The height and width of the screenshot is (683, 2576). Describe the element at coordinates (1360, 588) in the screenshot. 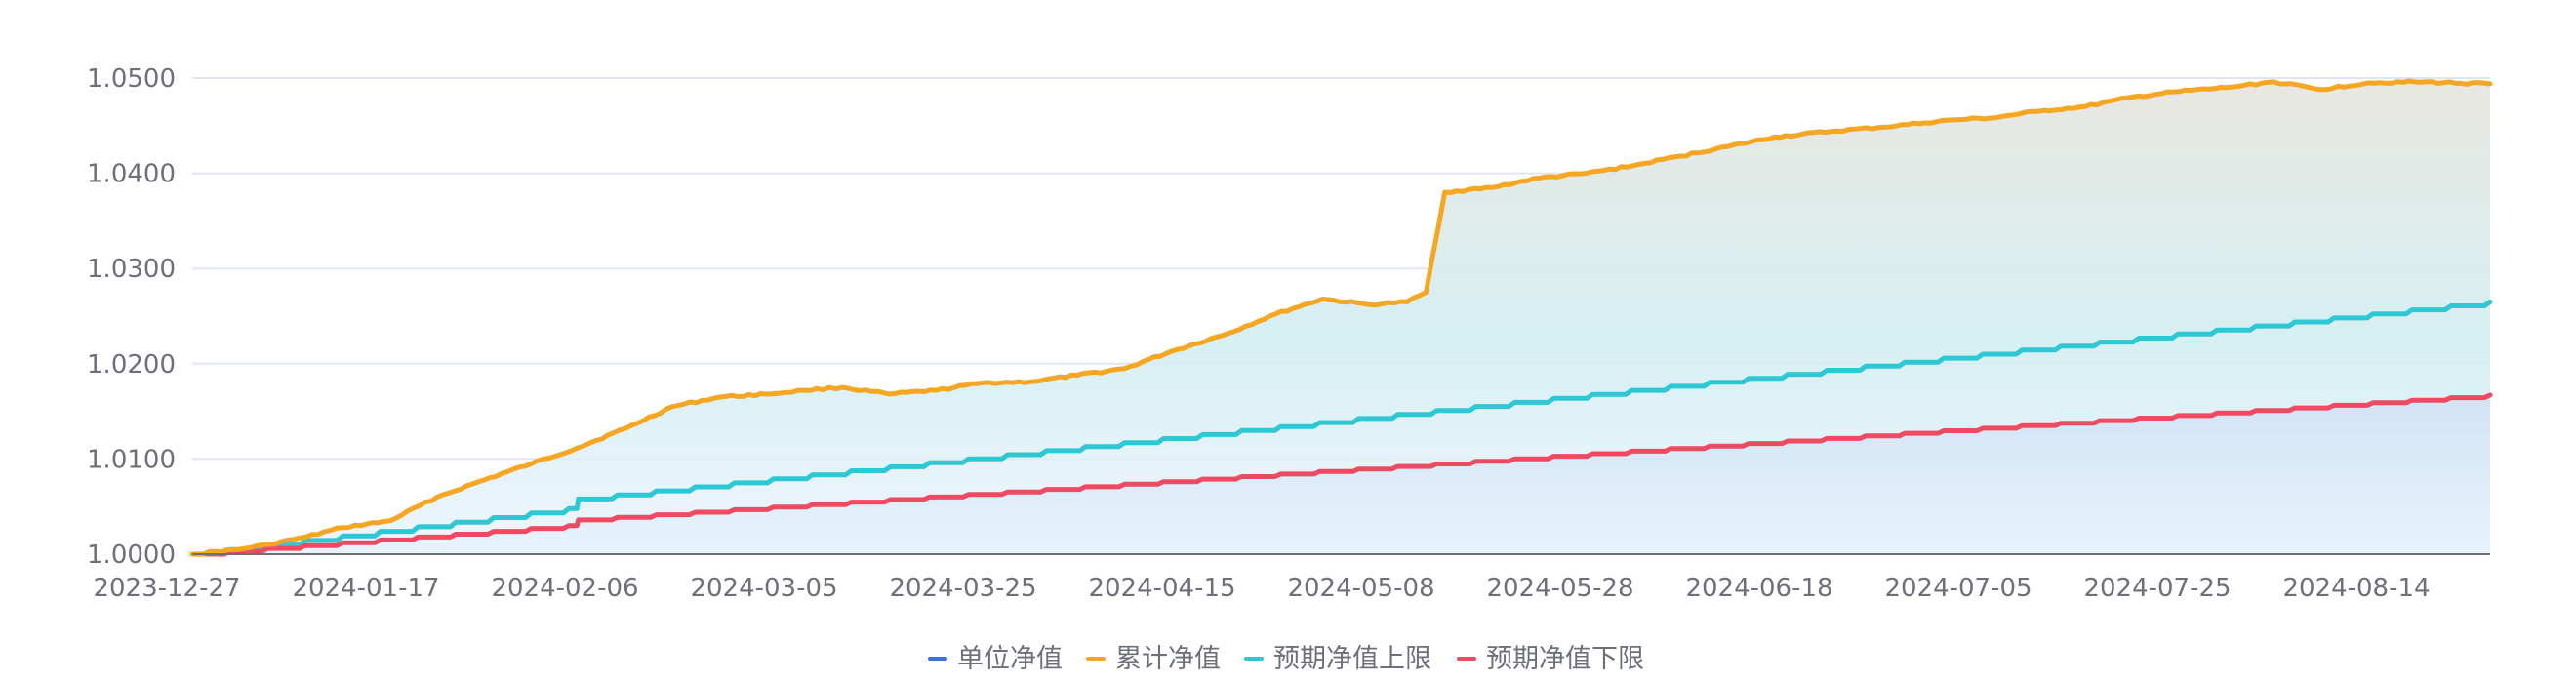

I see `x-tick-label: 2024-05-08` at that location.